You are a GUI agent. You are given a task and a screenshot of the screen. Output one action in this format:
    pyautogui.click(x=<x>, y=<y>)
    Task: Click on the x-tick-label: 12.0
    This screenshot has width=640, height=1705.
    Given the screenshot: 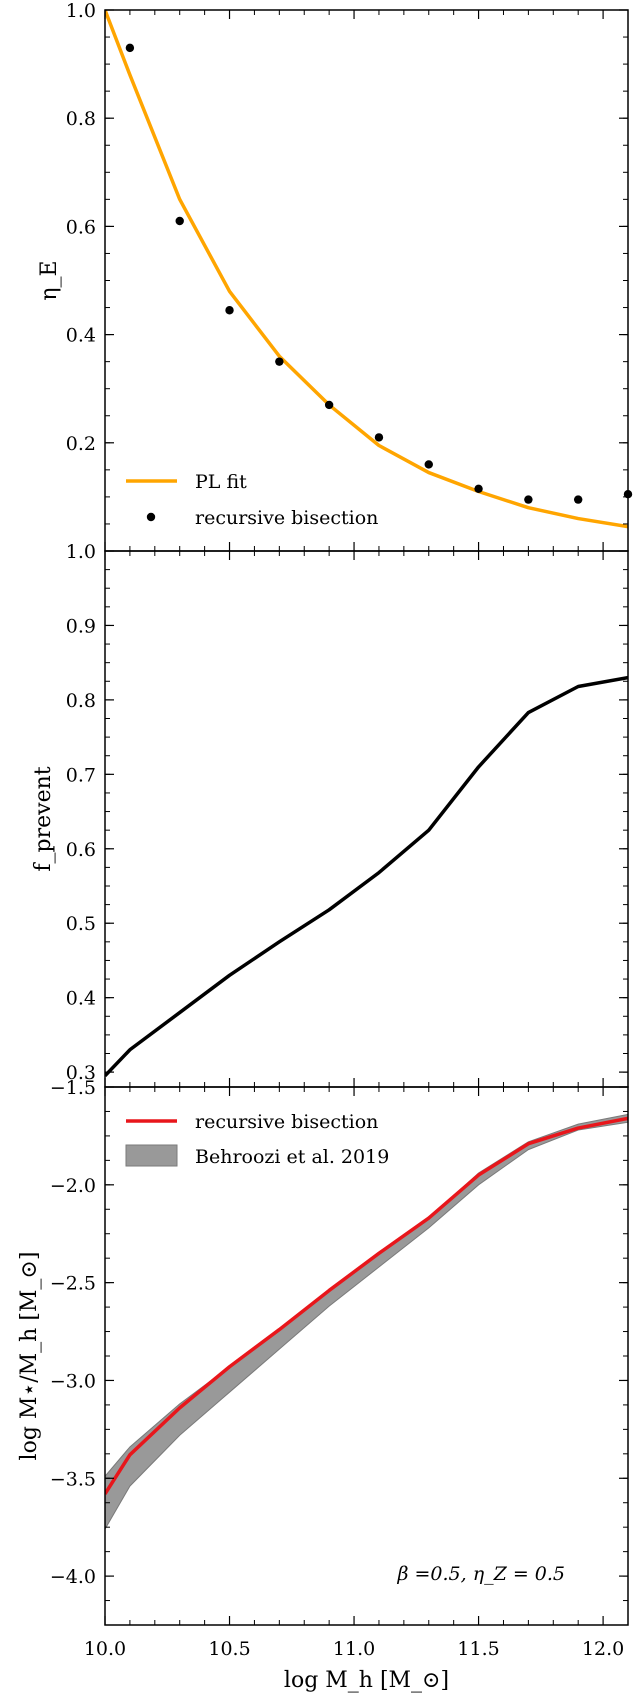 What is the action you would take?
    pyautogui.click(x=603, y=1649)
    